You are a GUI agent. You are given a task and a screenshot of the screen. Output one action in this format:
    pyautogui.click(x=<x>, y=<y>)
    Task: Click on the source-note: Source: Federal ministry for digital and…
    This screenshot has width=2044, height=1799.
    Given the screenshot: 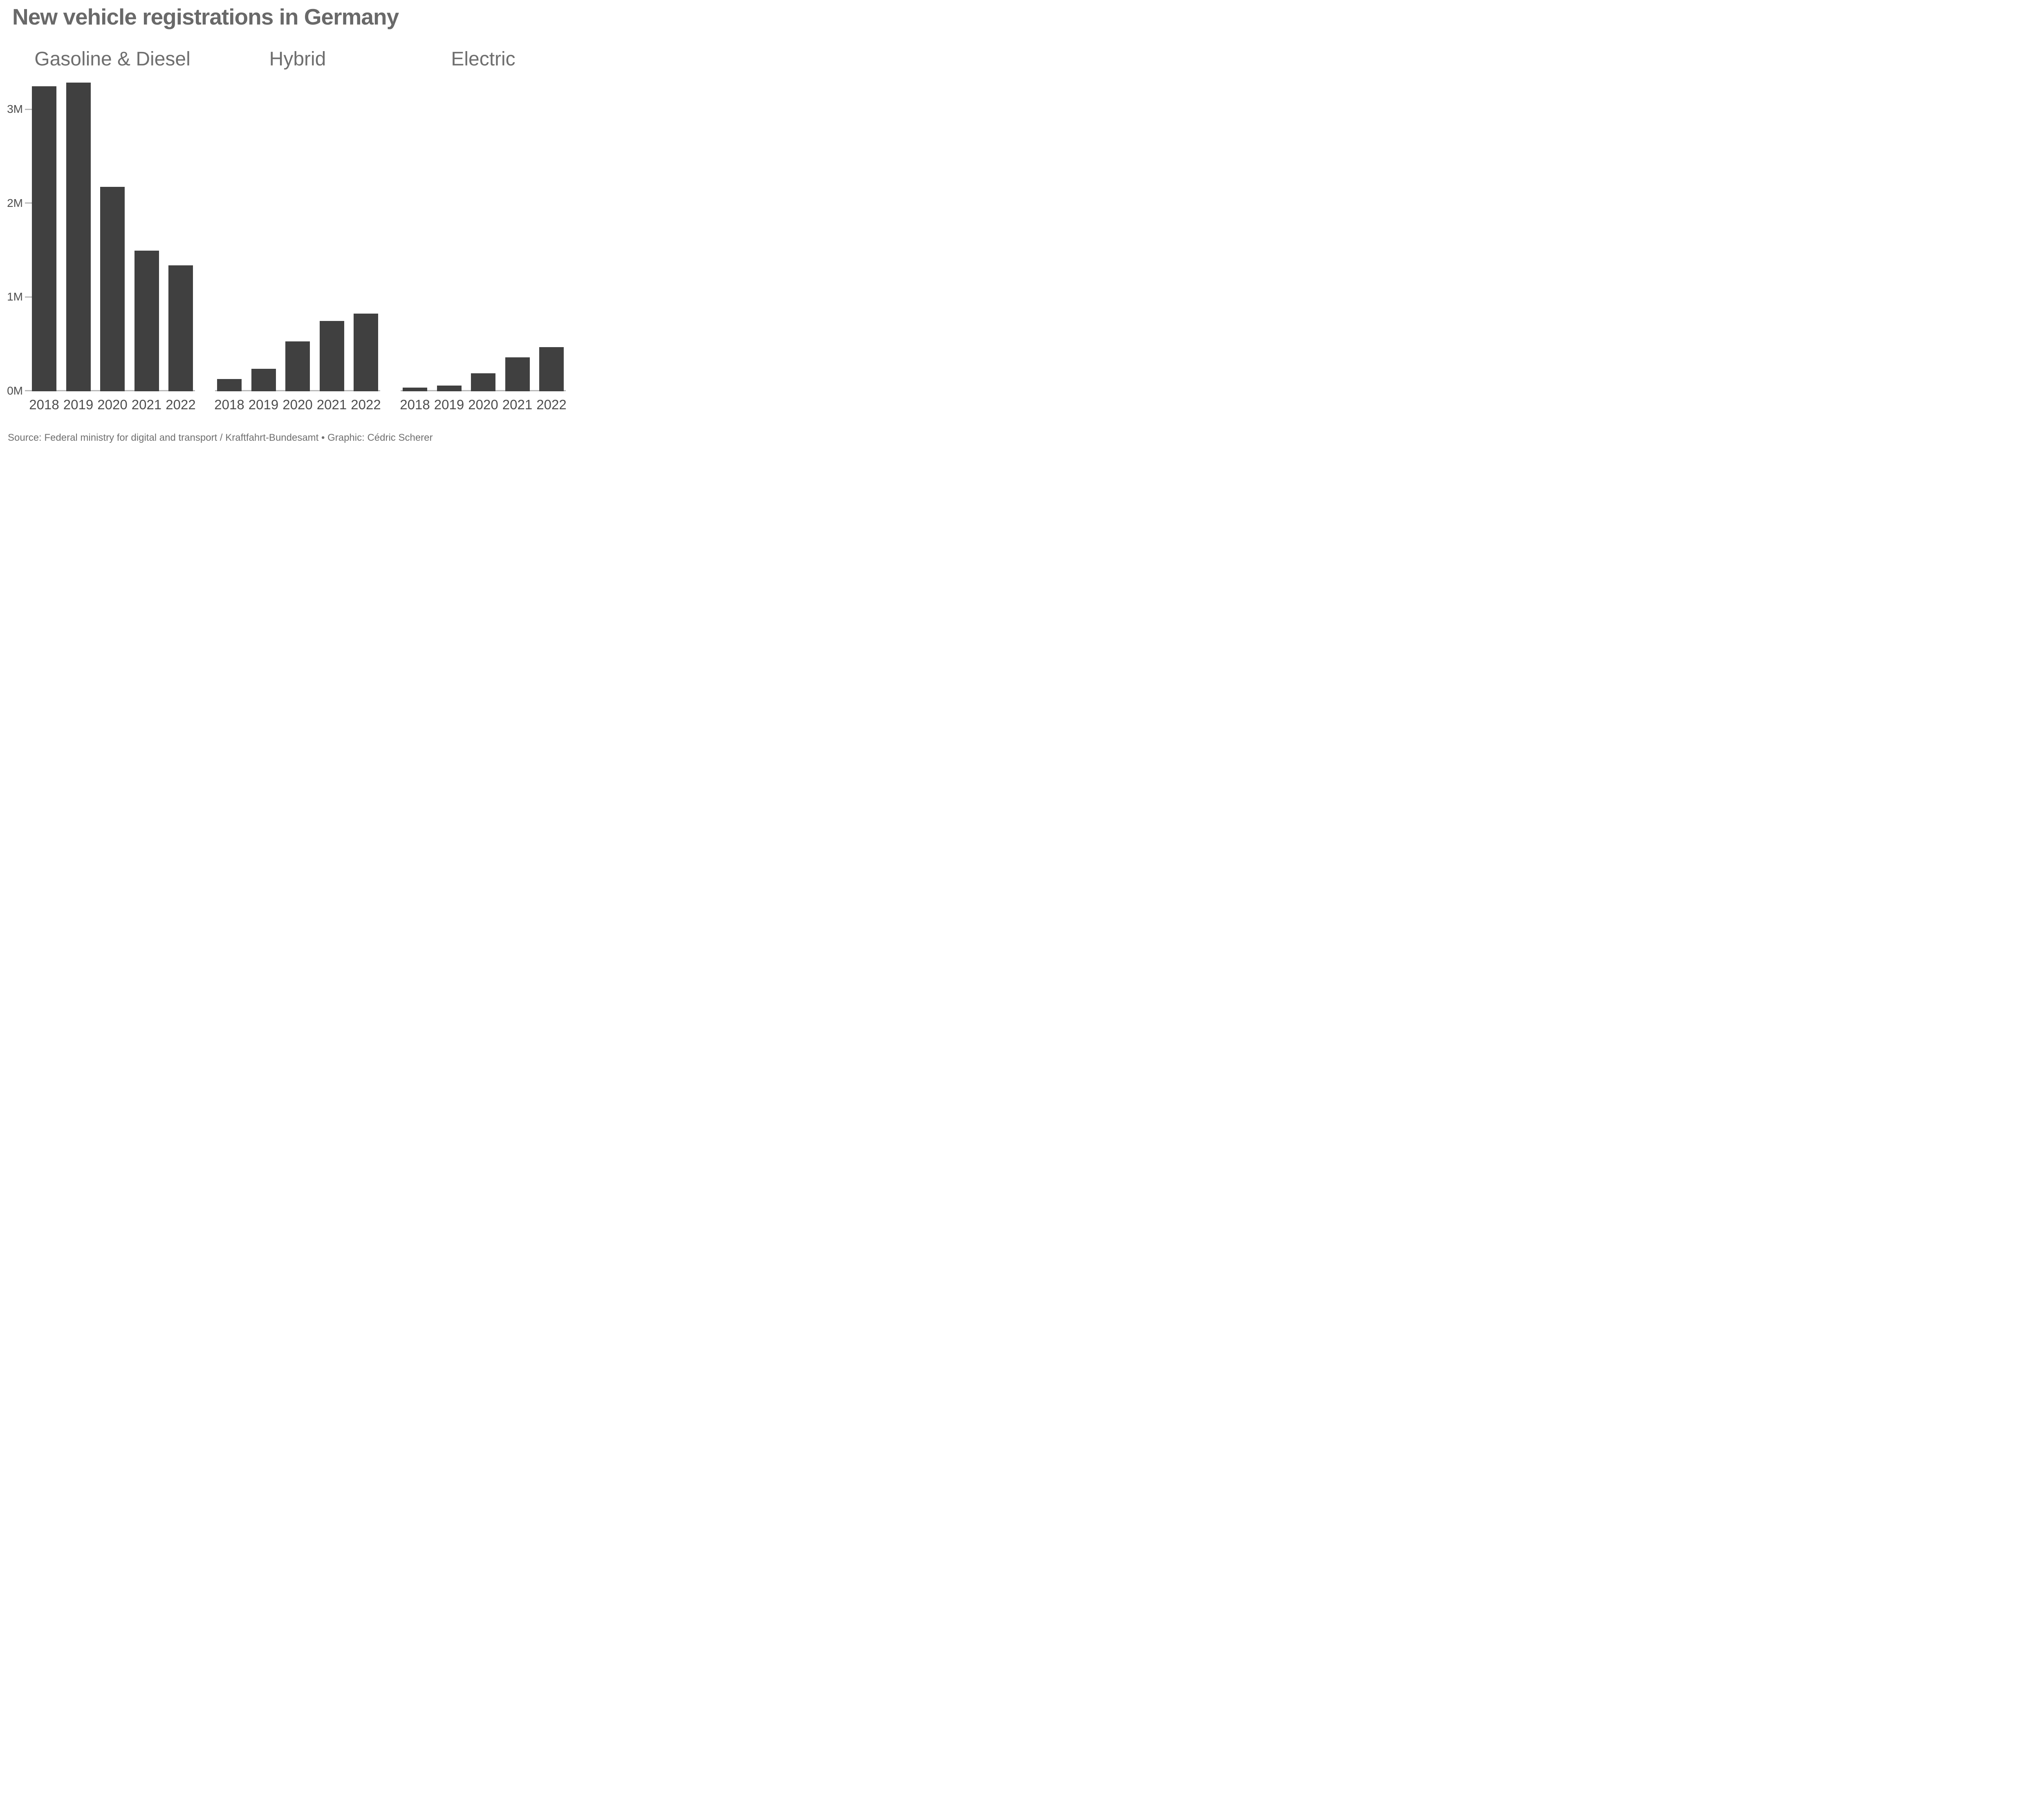 What is the action you would take?
    pyautogui.click(x=220, y=437)
    